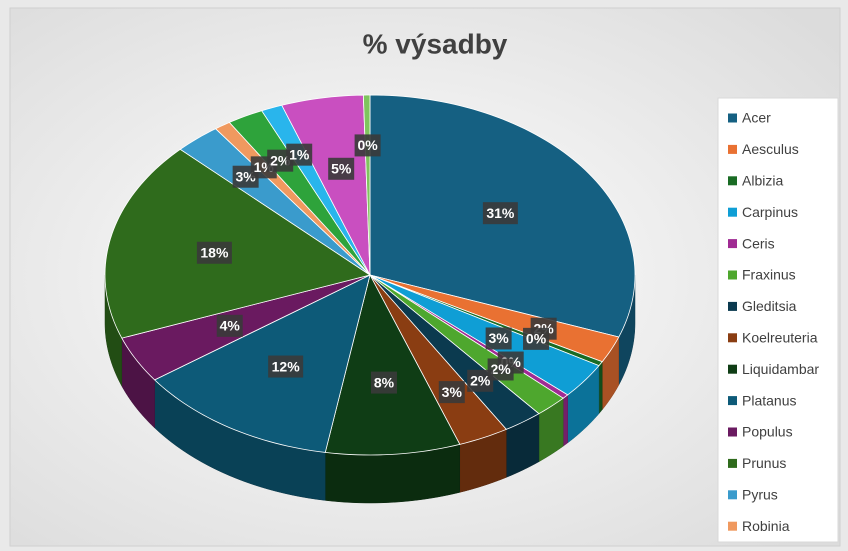 This screenshot has width=848, height=551. Describe the element at coordinates (758, 243) in the screenshot. I see `legend-label: Ceris` at that location.